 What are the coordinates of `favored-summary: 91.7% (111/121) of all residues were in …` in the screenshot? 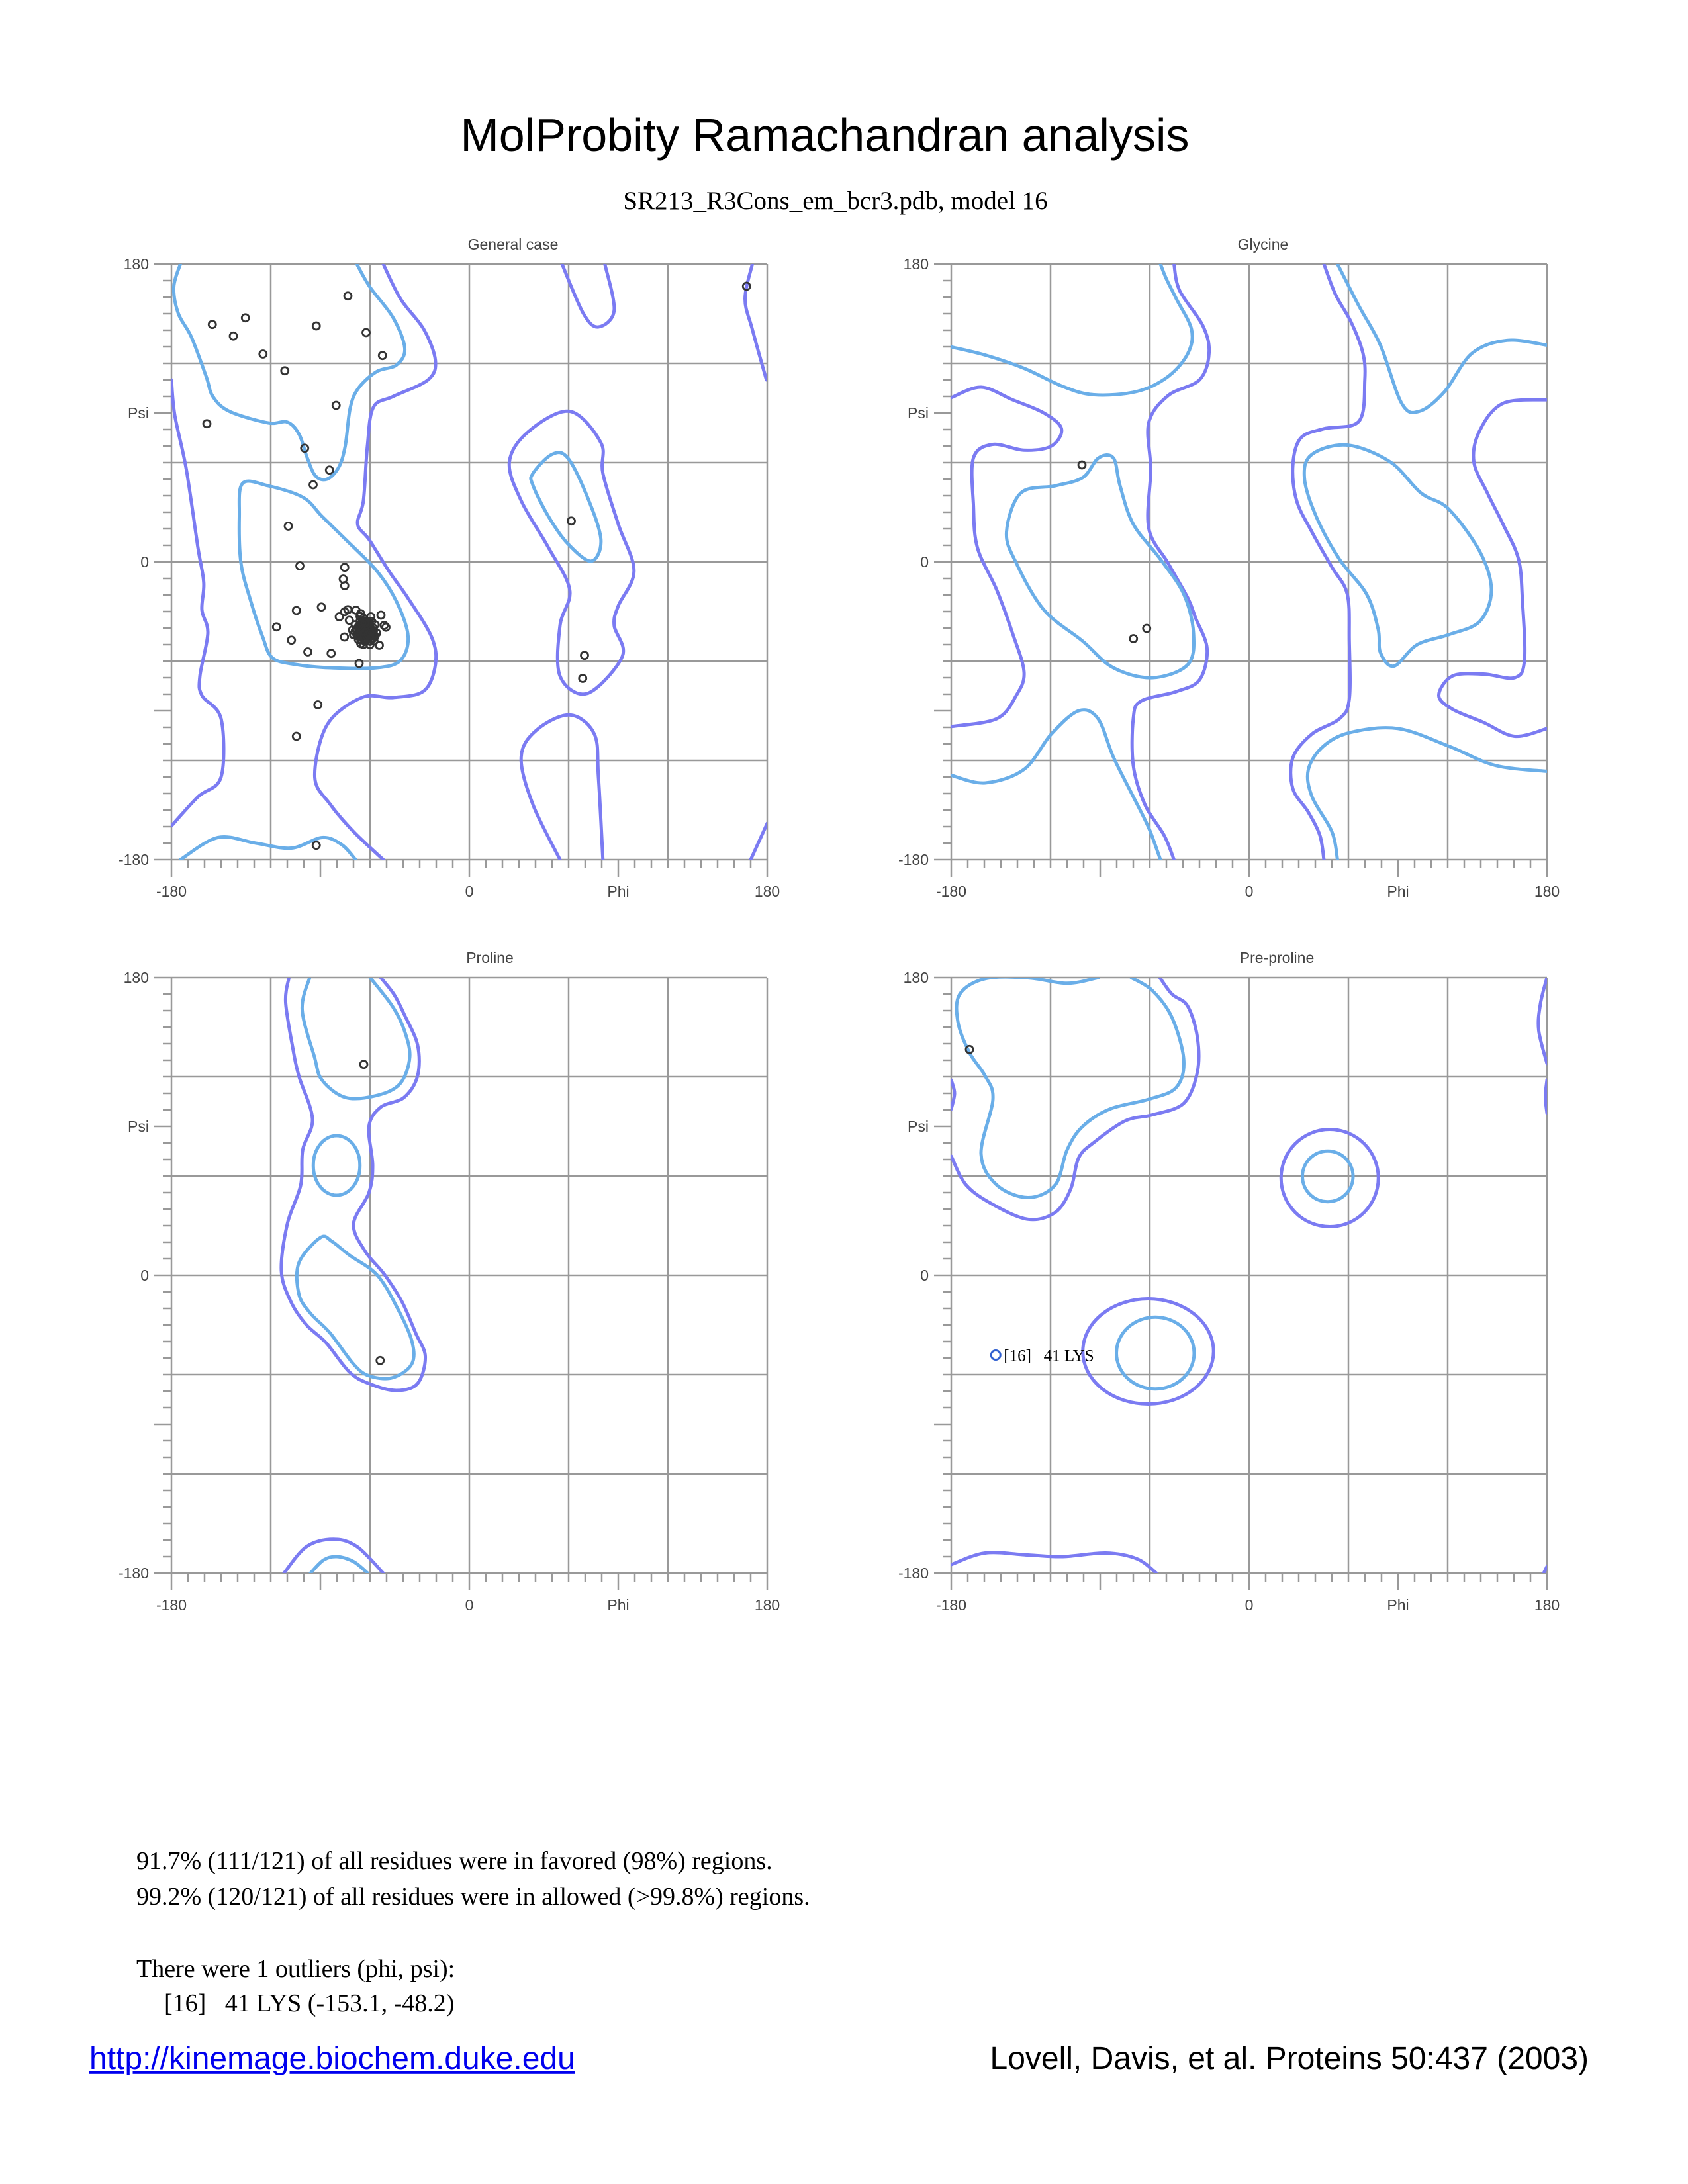 It's located at (454, 1861).